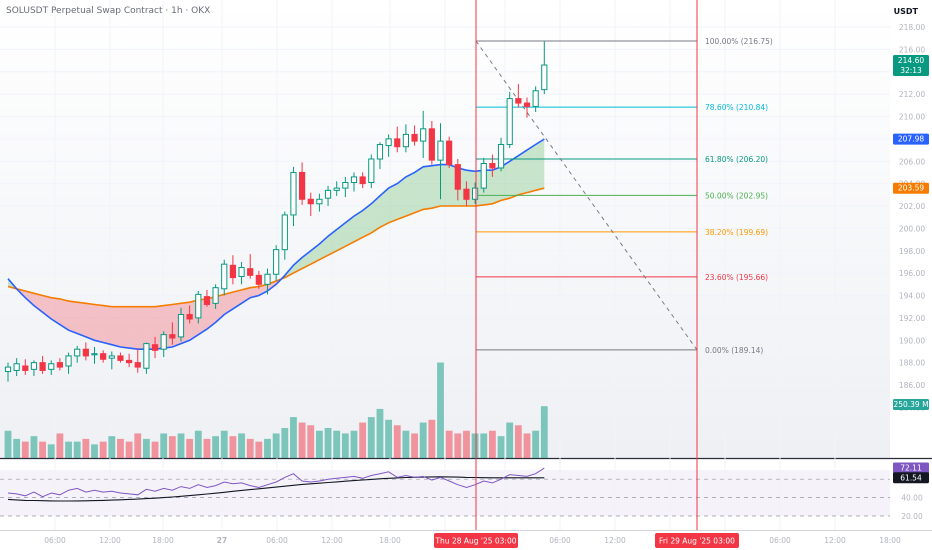 The height and width of the screenshot is (550, 932). I want to click on ema-slow-badge-bg, so click(911, 188).